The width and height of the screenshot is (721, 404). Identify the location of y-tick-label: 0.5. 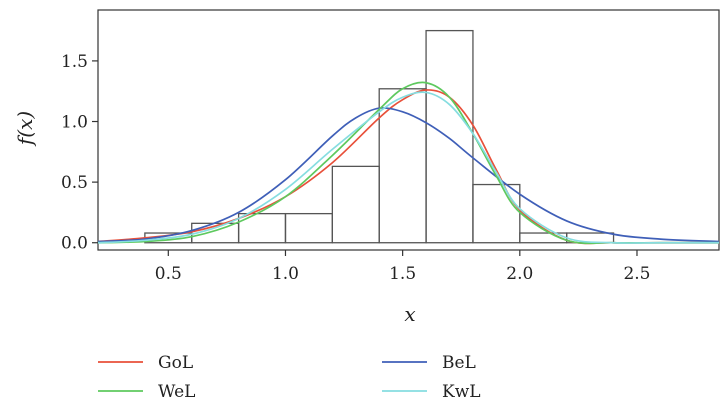
(74, 183).